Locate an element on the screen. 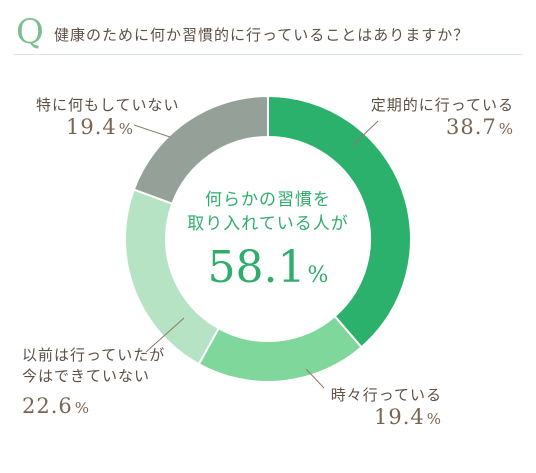 The image size is (536, 473). leader-line-nothing is located at coordinates (152, 131).